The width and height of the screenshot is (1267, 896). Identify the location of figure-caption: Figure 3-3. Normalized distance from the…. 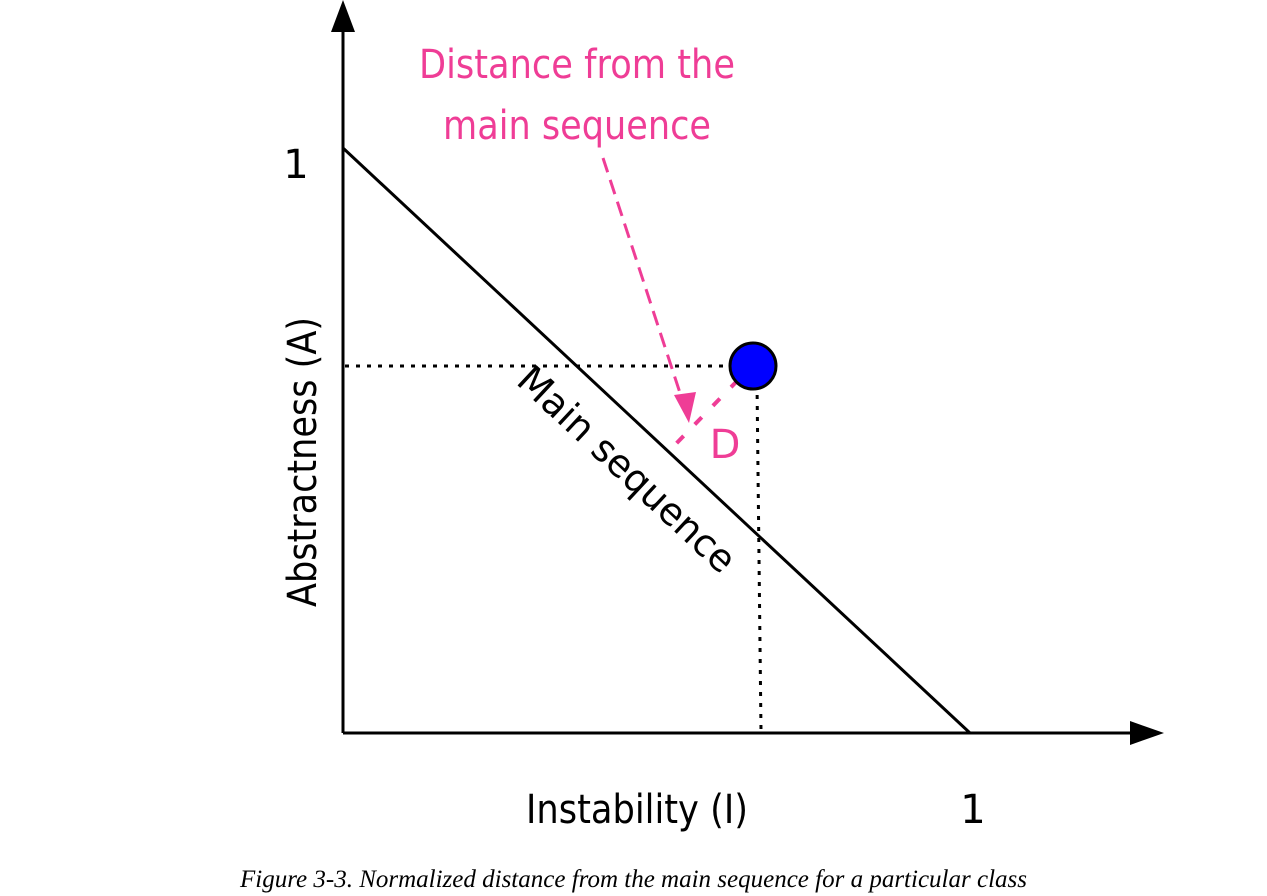
(633, 879).